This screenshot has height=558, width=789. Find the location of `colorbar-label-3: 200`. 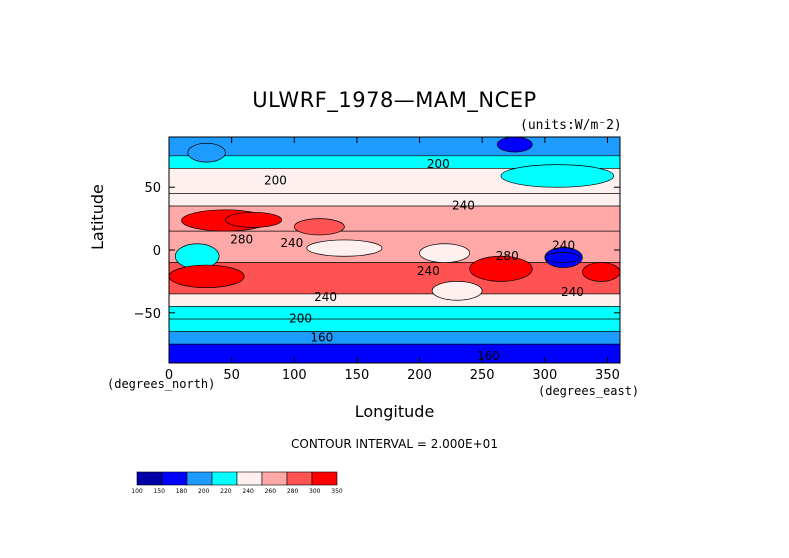

colorbar-label-3: 200 is located at coordinates (204, 491).